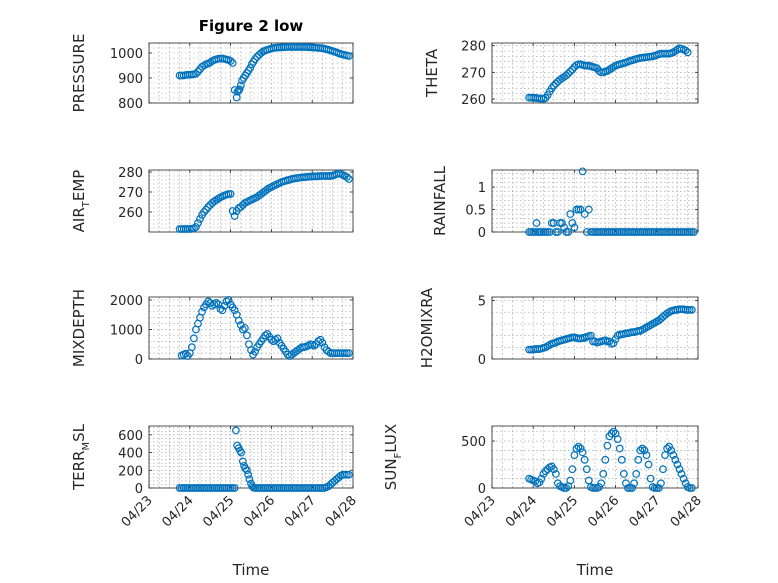 The width and height of the screenshot is (778, 583). What do you see at coordinates (432, 73) in the screenshot?
I see `y-axis-label: THETA` at bounding box center [432, 73].